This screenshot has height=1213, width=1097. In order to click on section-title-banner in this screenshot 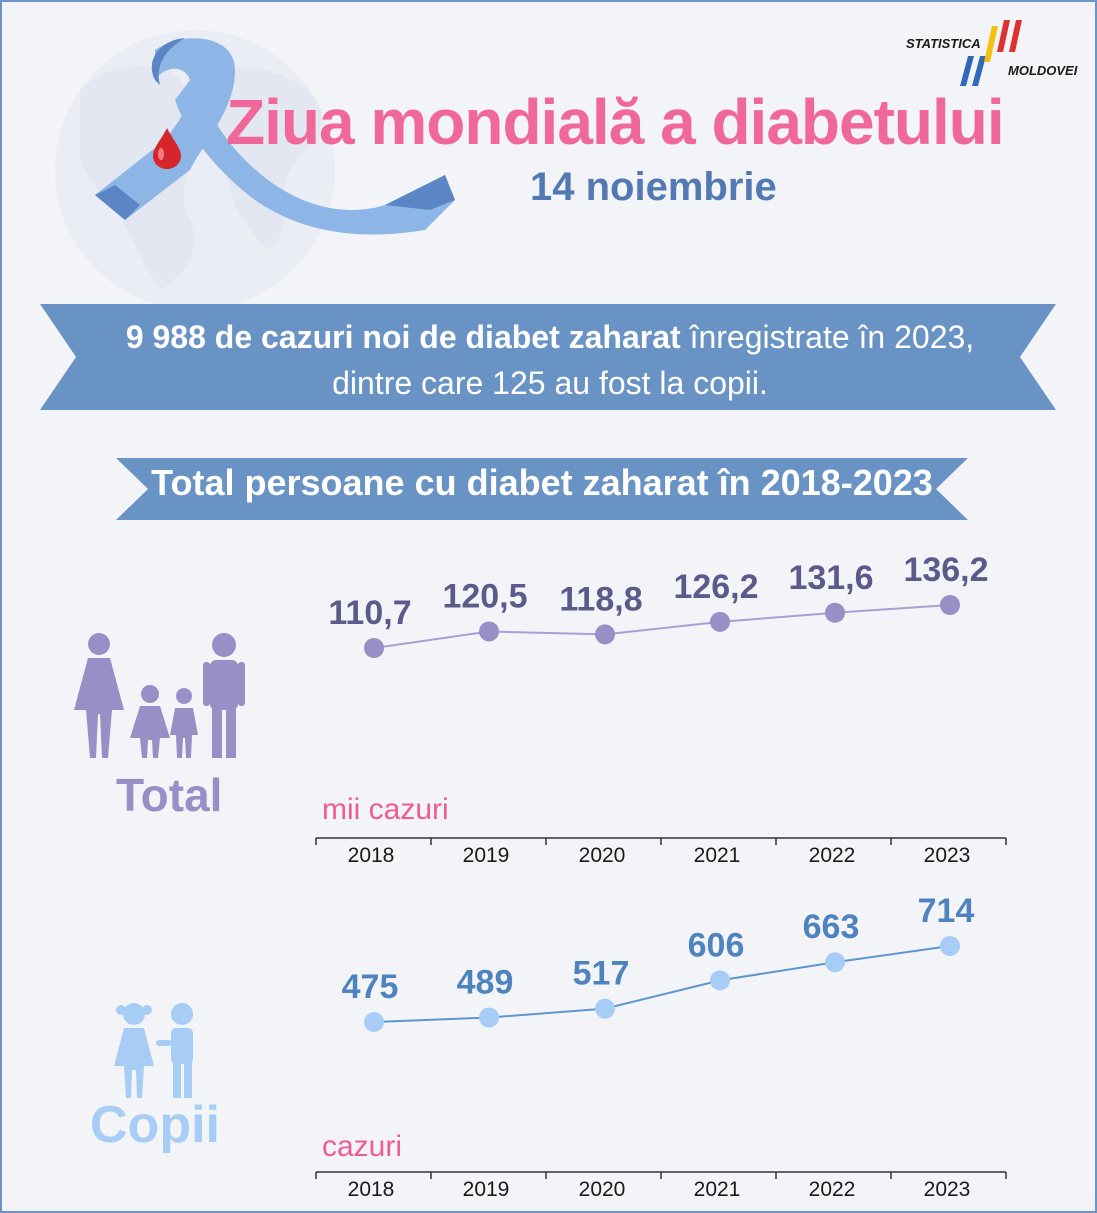, I will do `click(542, 489)`.